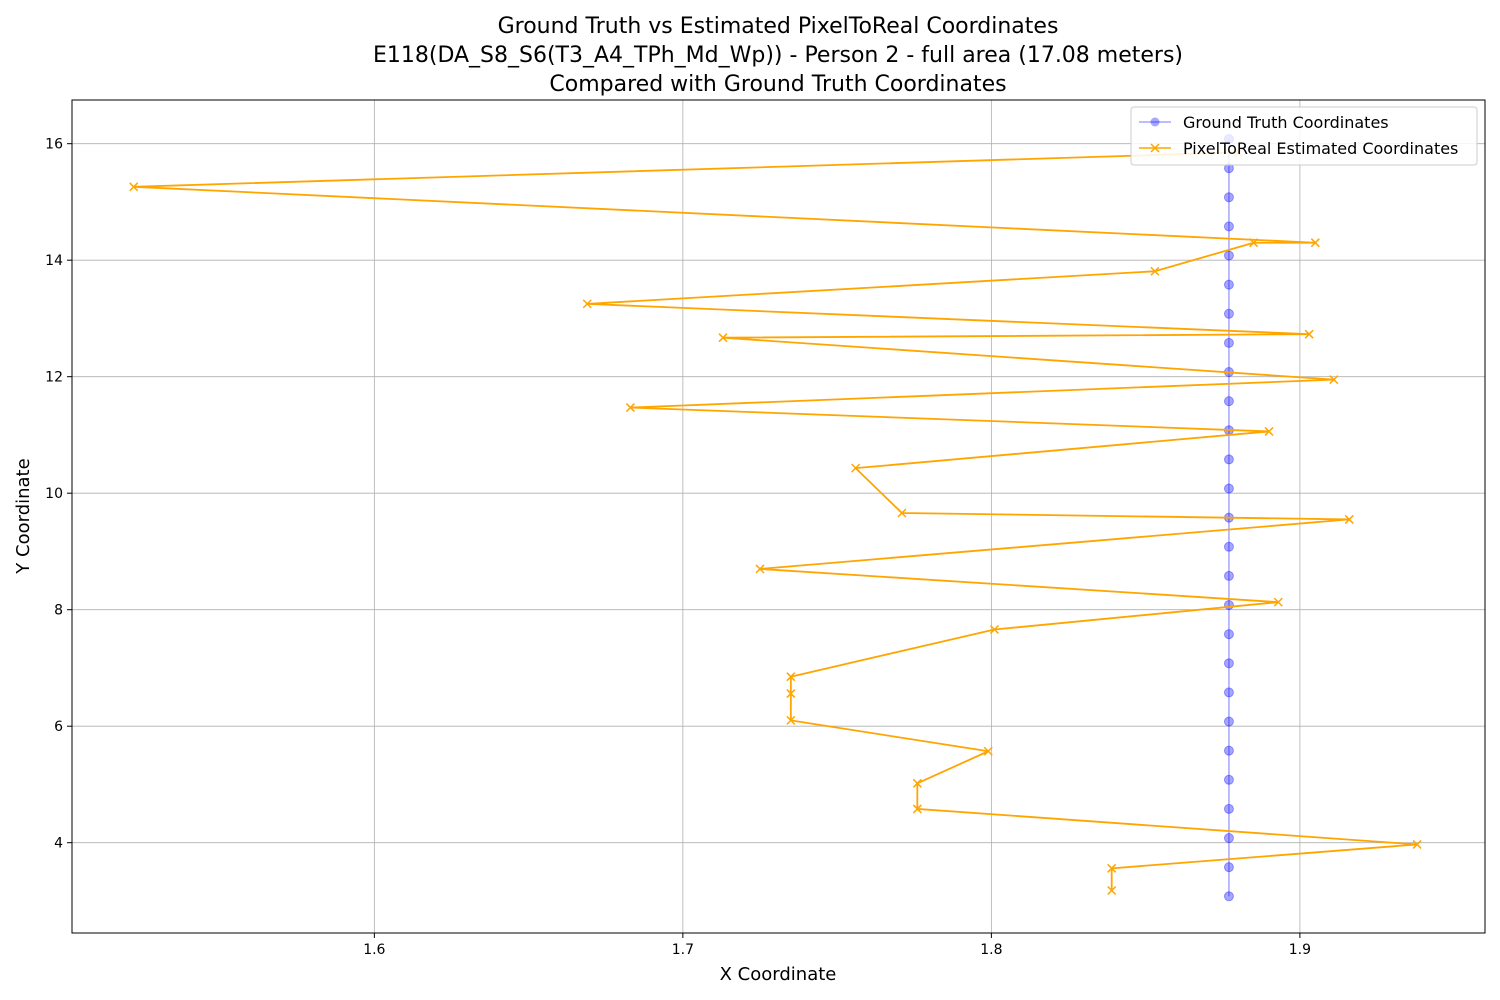  I want to click on title-line-3: Compared with Ground Truth Coordinates, so click(777, 84).